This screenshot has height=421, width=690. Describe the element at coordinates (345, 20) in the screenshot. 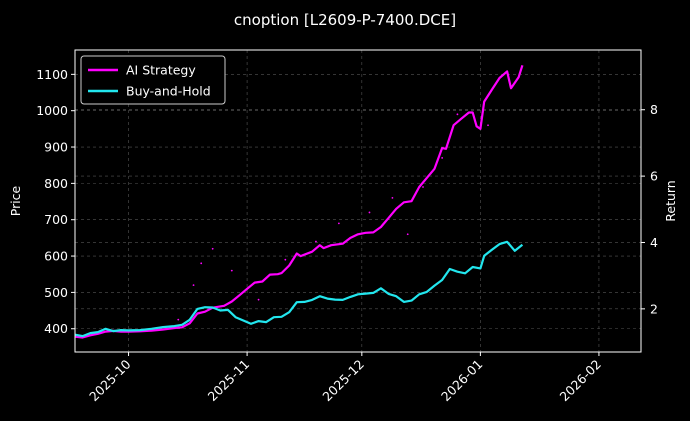

I see `chart-title: cnoption [L2609-P-7400.DCE]` at that location.